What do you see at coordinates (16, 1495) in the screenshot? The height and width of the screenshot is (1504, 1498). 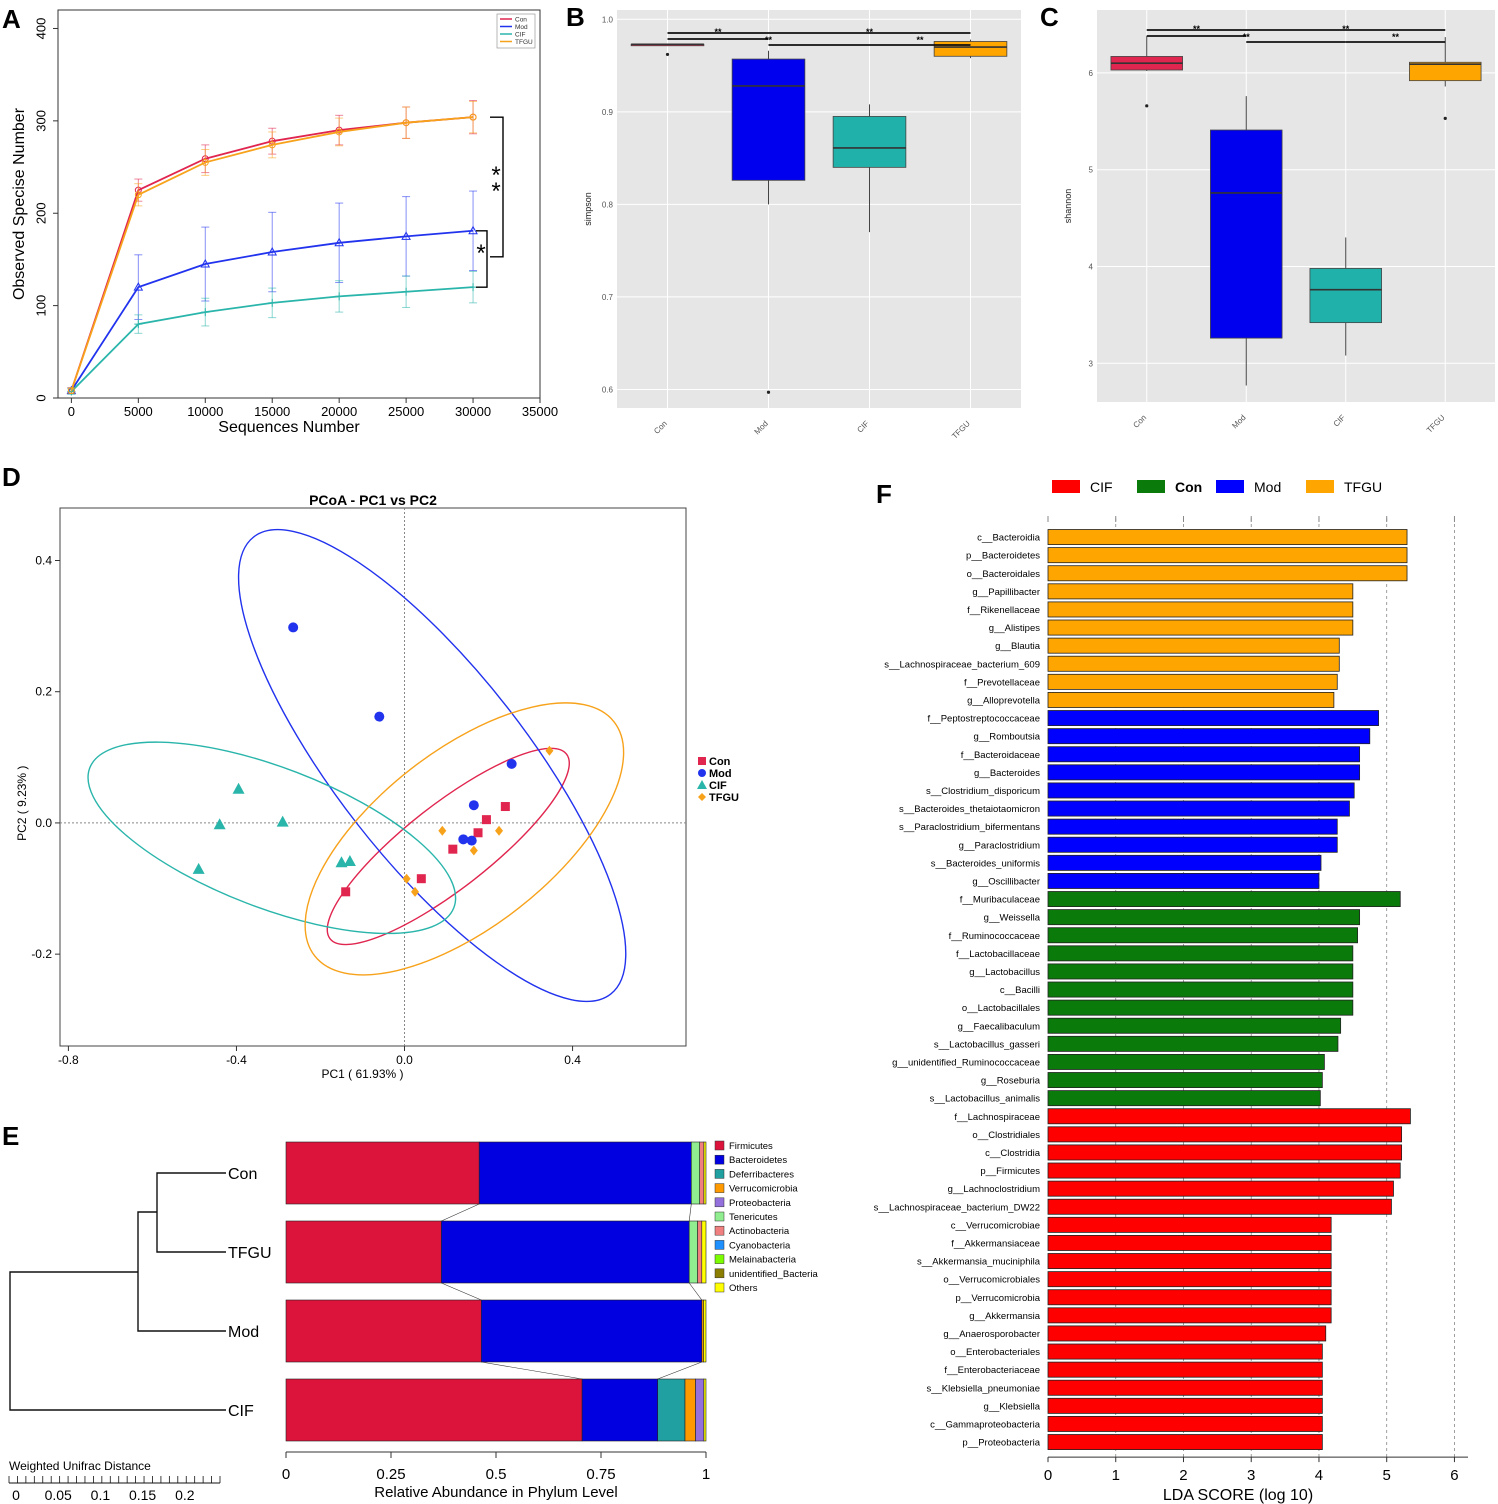 I see `scale-label: 0` at bounding box center [16, 1495].